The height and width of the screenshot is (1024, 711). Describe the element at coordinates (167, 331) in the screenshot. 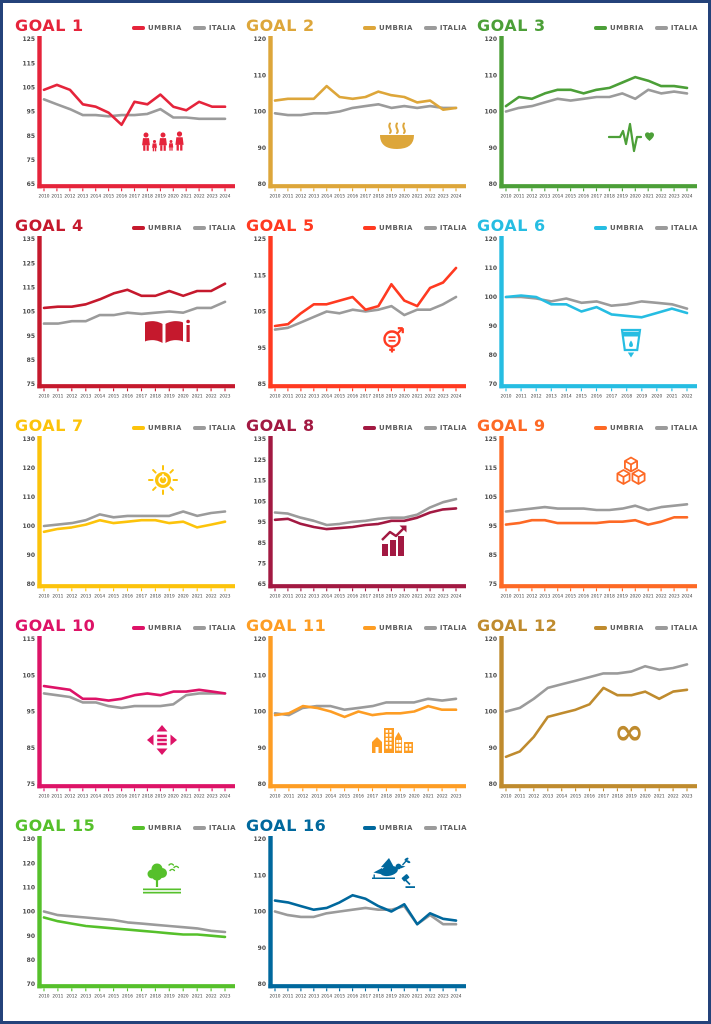

I see `education-book-icon` at that location.